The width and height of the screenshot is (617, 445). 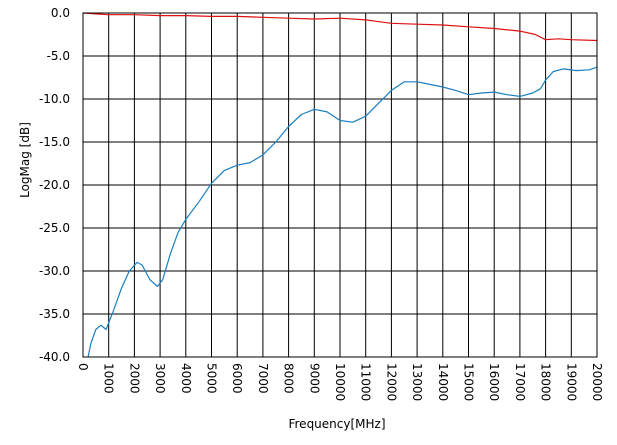 I want to click on y-tick-label: -40.0, so click(x=54, y=357).